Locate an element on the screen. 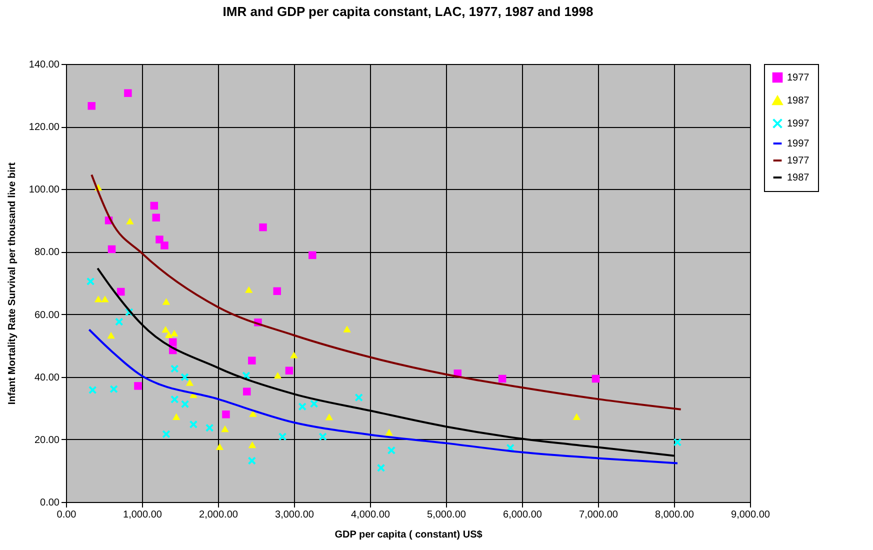 This screenshot has width=873, height=550. x-tick-label: 9,000.00 is located at coordinates (750, 515).